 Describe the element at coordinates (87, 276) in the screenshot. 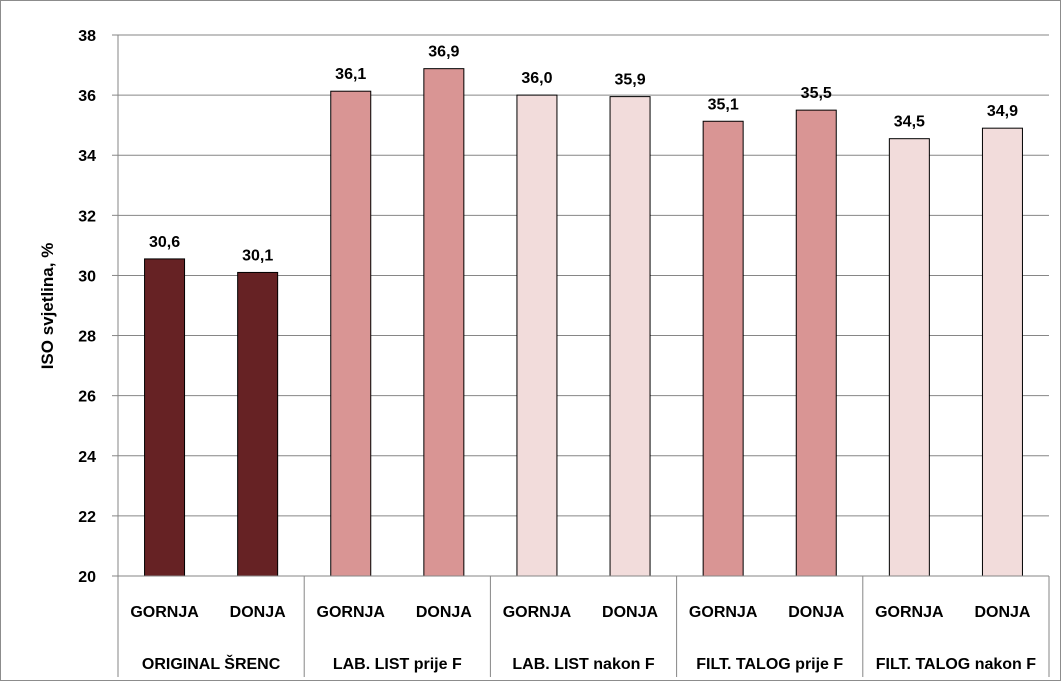

I see `y-tick-label: 30` at that location.